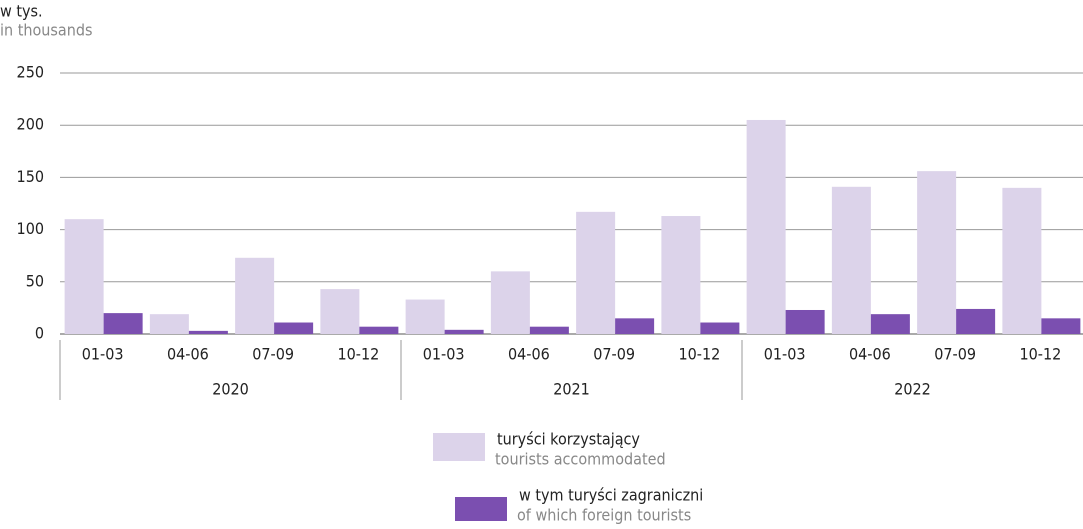 The height and width of the screenshot is (529, 1083). I want to click on y-tick-label: 250, so click(30, 72).